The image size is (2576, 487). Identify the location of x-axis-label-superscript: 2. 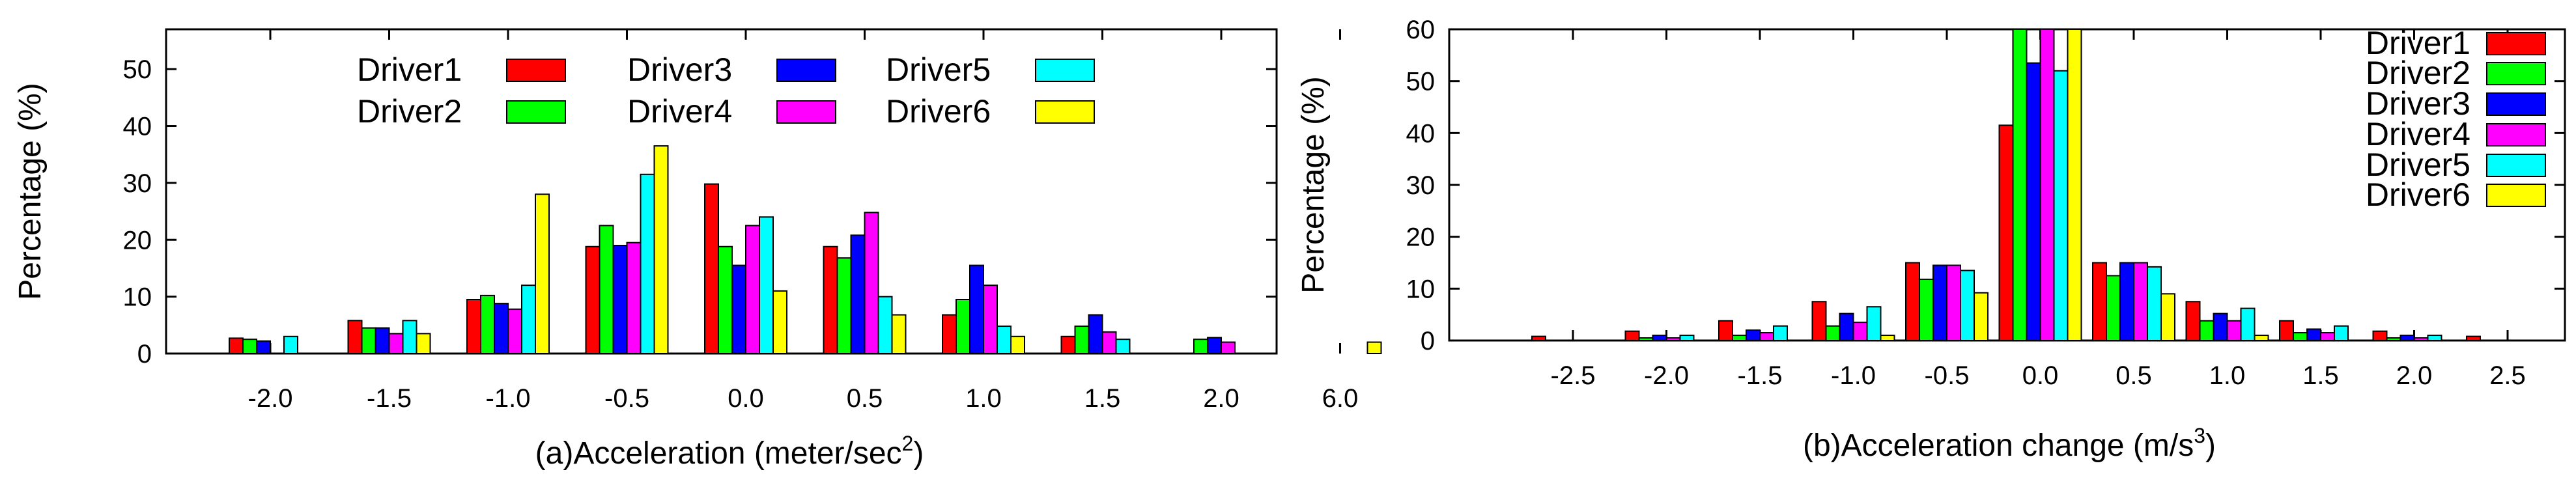
(908, 443).